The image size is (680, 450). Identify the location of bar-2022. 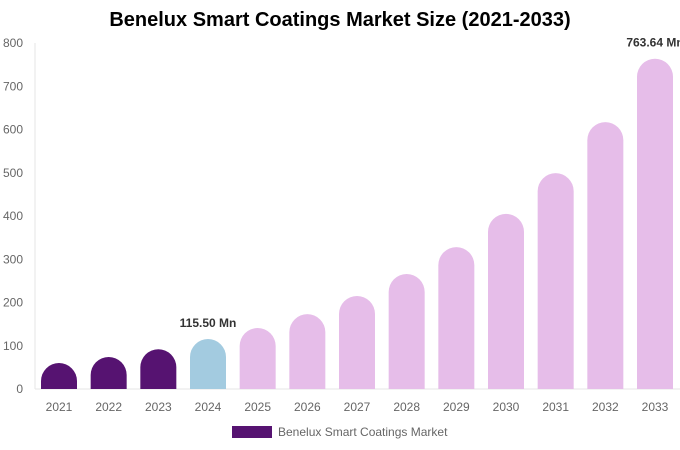
(108, 372).